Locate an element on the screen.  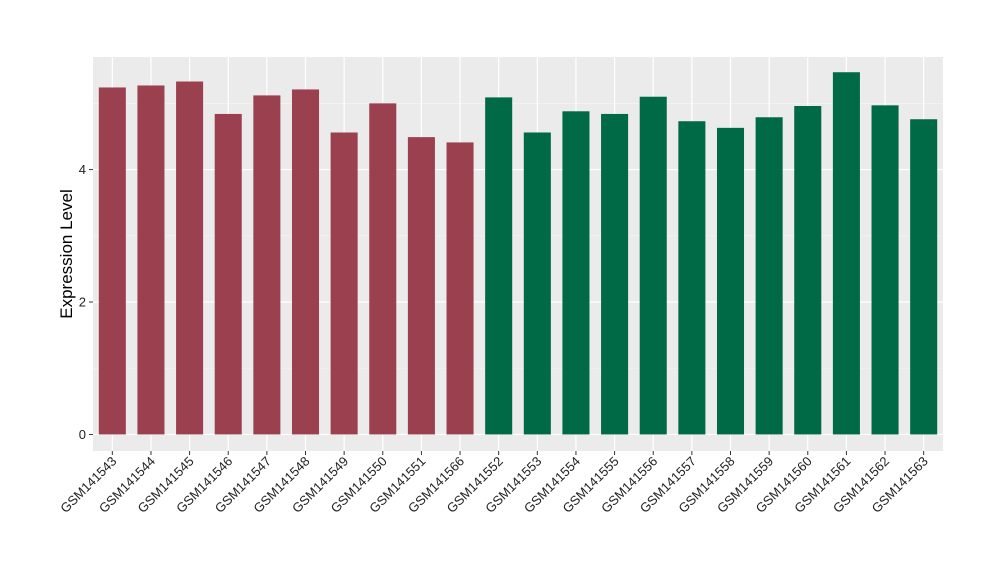
bar-GSM141554 is located at coordinates (576, 273).